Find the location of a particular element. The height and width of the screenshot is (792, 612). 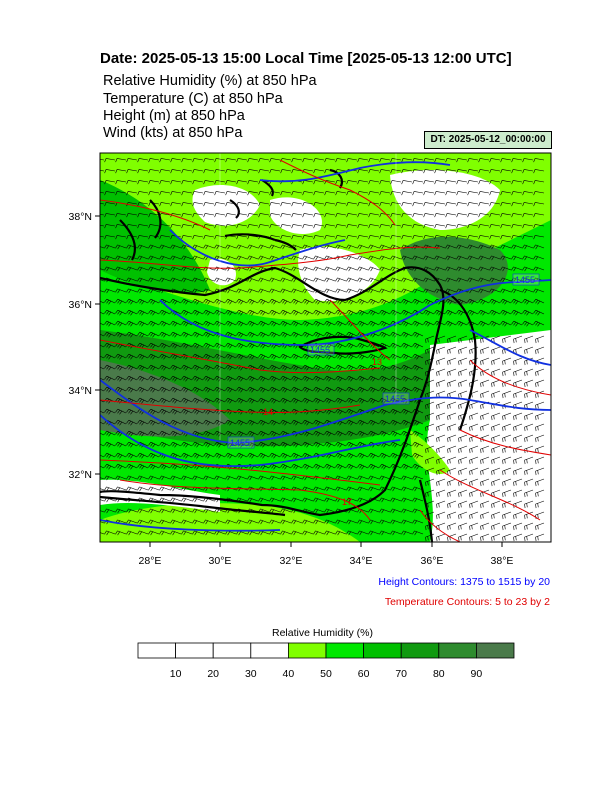

coastline-libya is located at coordinates (193, 506).